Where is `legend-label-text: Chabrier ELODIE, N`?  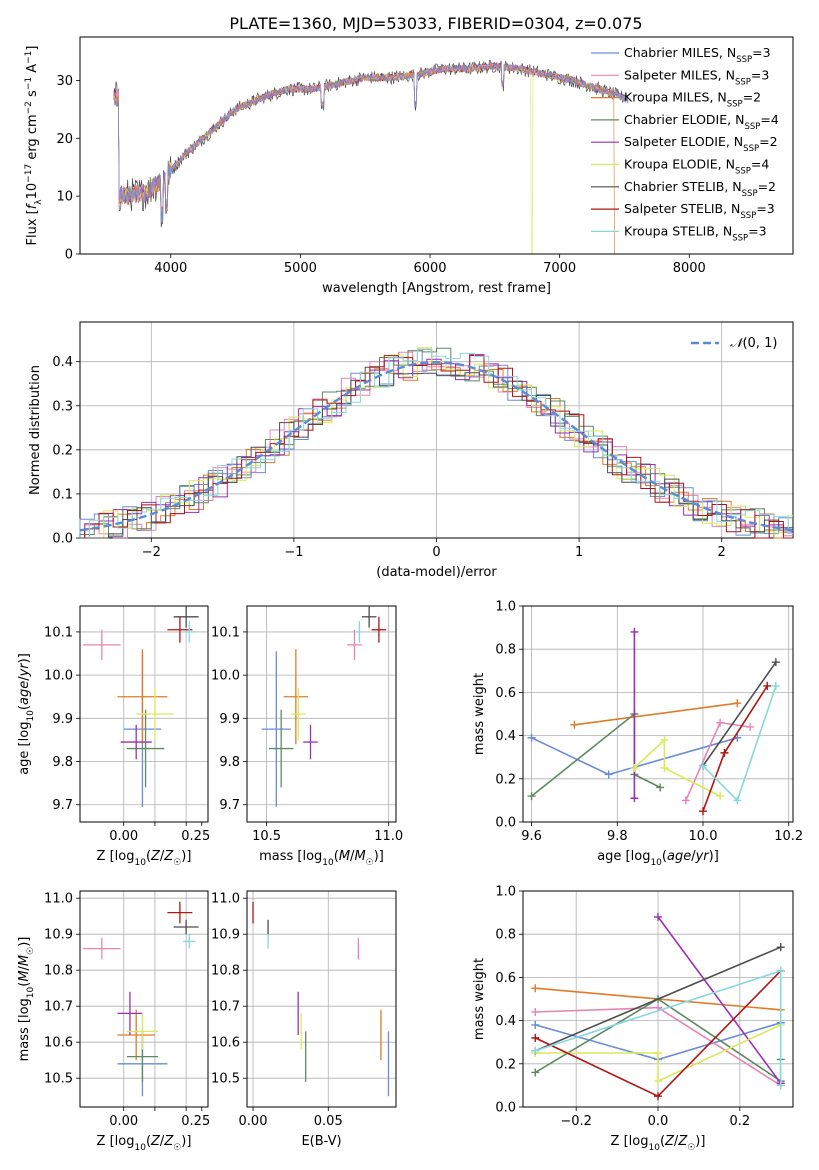 legend-label-text: Chabrier ELODIE, N is located at coordinates (684, 119).